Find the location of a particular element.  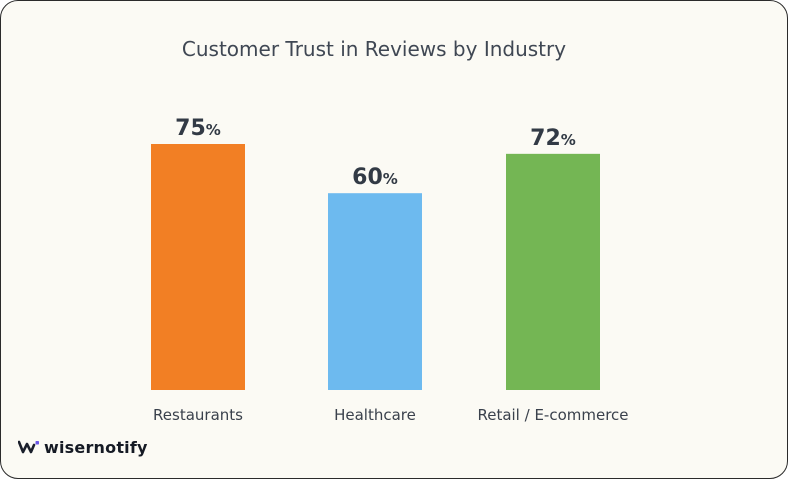

category-label: Restaurants is located at coordinates (198, 415).